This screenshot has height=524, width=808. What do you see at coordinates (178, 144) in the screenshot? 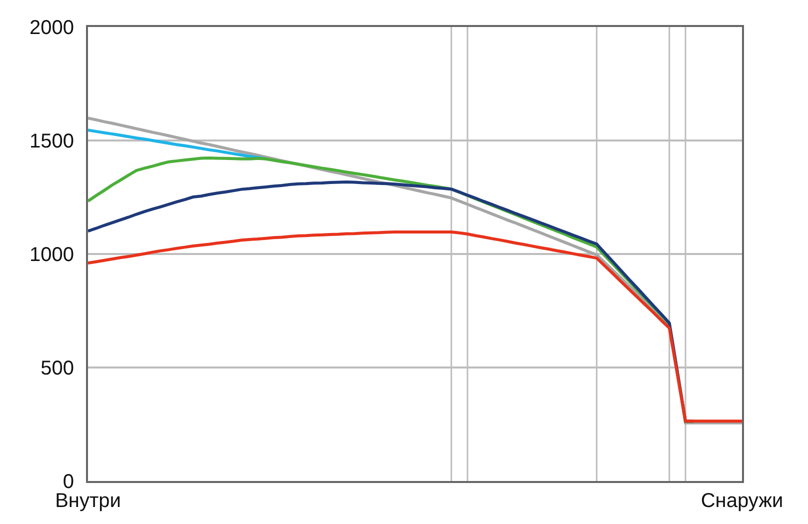
I see `line-series` at bounding box center [178, 144].